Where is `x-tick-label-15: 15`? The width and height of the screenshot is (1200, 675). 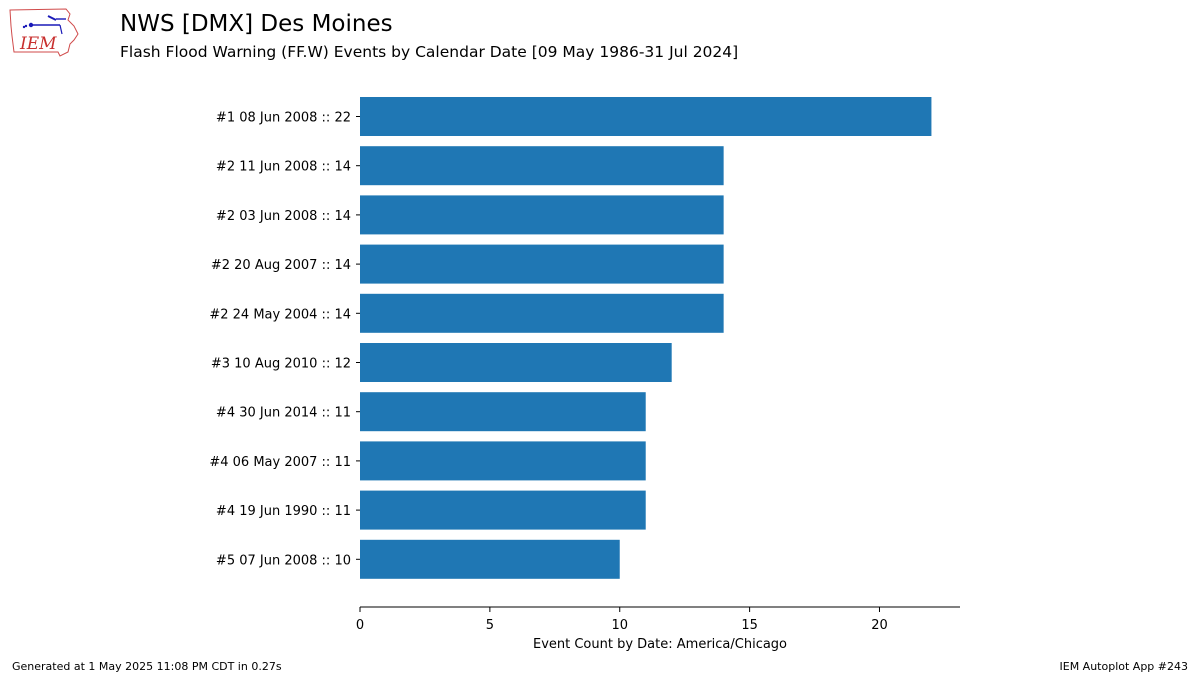 x-tick-label-15: 15 is located at coordinates (749, 625).